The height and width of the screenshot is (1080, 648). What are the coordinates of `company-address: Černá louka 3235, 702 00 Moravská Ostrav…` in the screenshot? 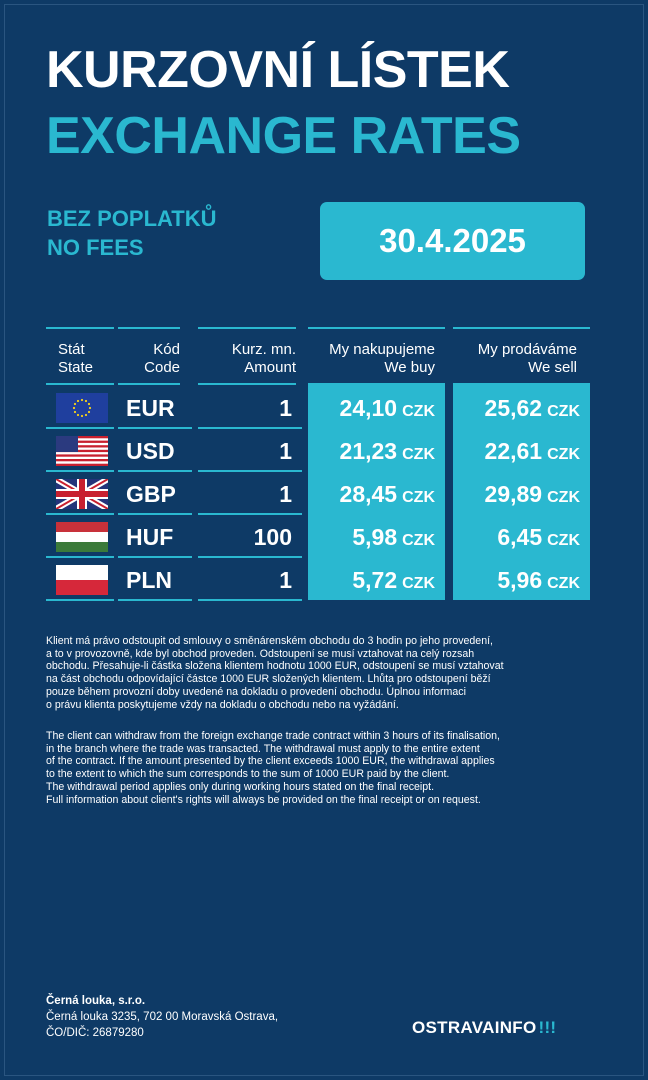 It's located at (162, 1017).